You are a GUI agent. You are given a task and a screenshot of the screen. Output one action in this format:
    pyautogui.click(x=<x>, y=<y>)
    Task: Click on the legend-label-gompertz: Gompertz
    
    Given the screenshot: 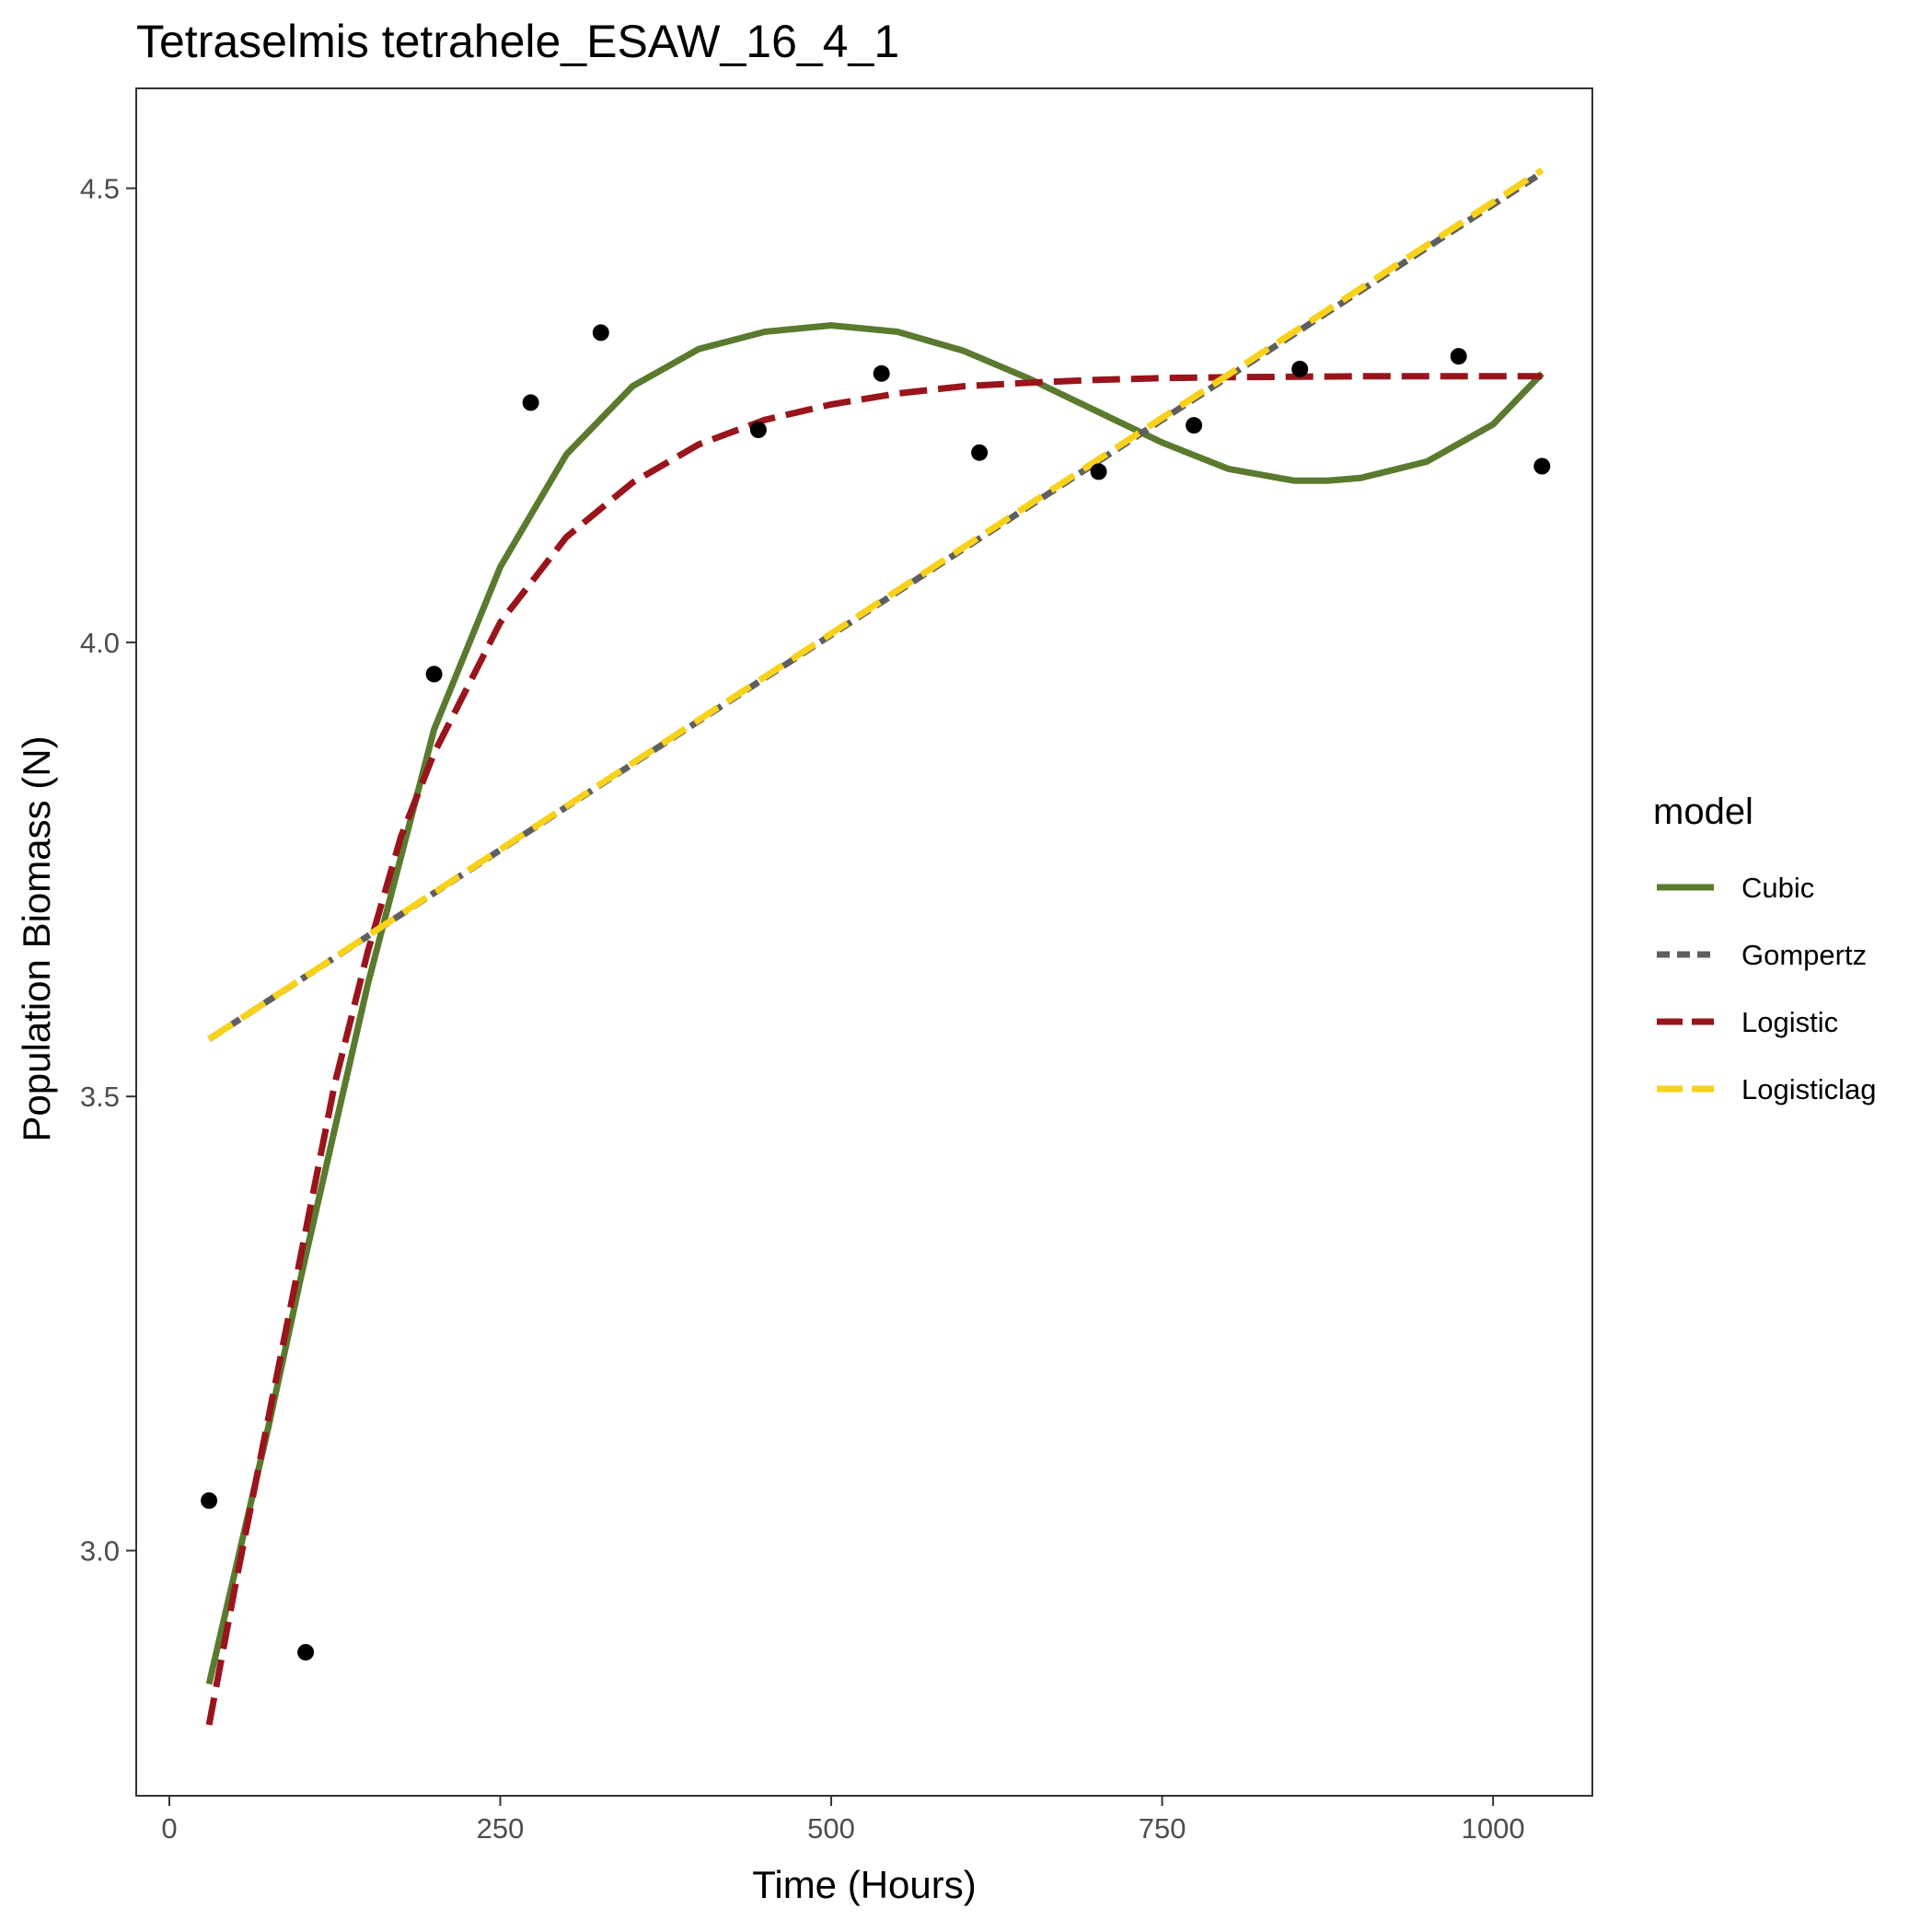 What is the action you would take?
    pyautogui.click(x=1804, y=955)
    